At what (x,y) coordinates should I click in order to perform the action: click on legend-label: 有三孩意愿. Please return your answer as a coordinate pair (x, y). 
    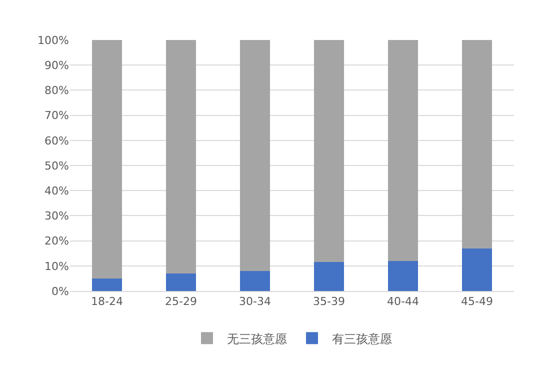
    Looking at the image, I should click on (362, 339).